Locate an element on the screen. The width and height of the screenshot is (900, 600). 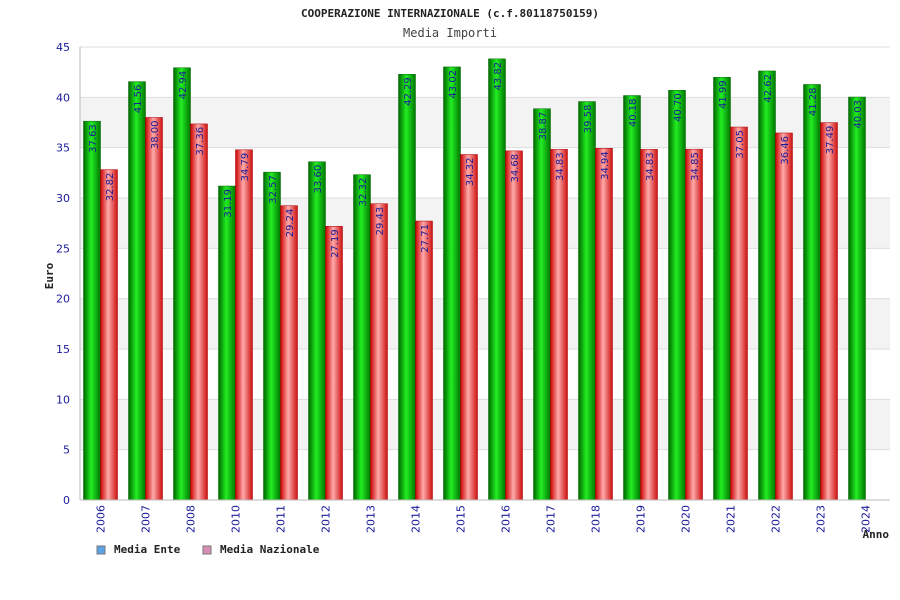
x-tick-label: 2012 is located at coordinates (326, 519).